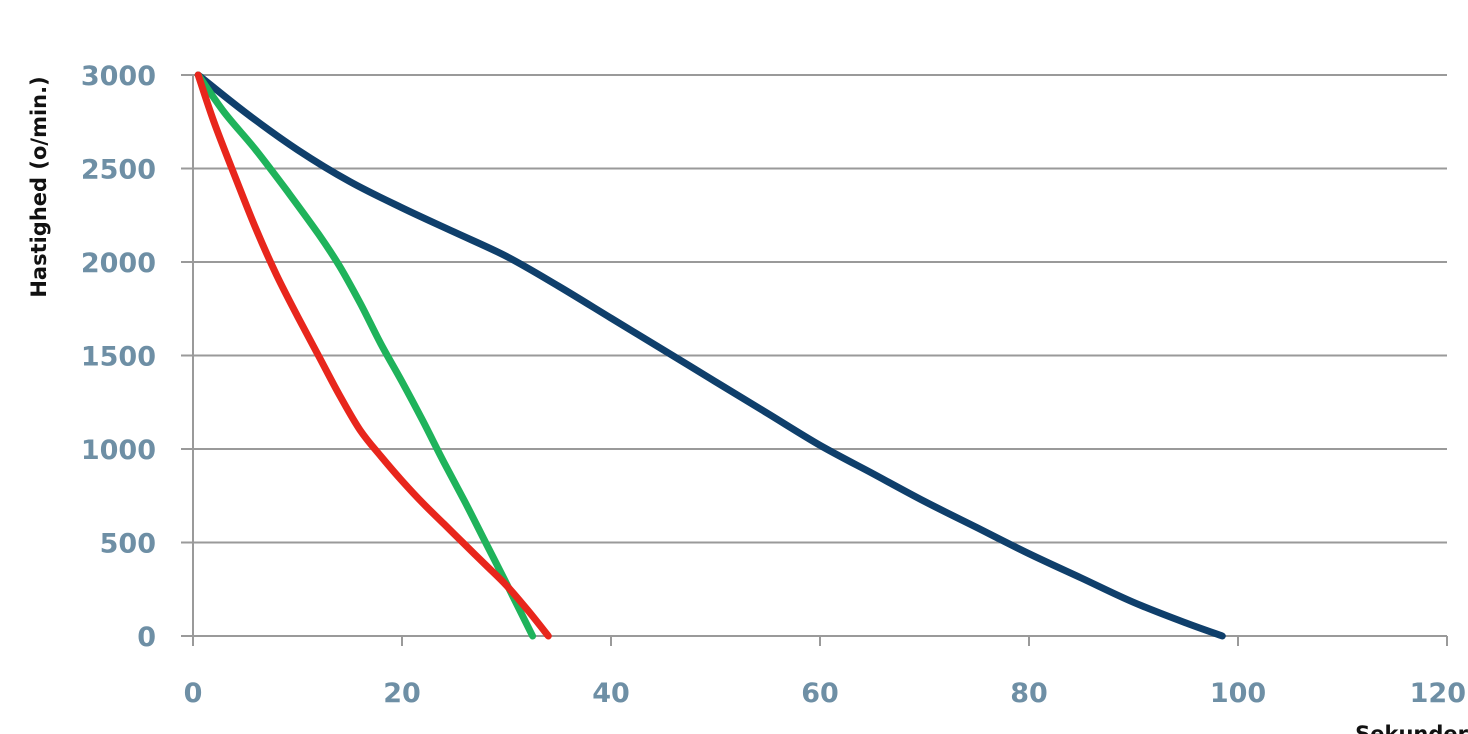 This screenshot has height=734, width=1468. I want to click on x-tick-label: 120, so click(1438, 693).